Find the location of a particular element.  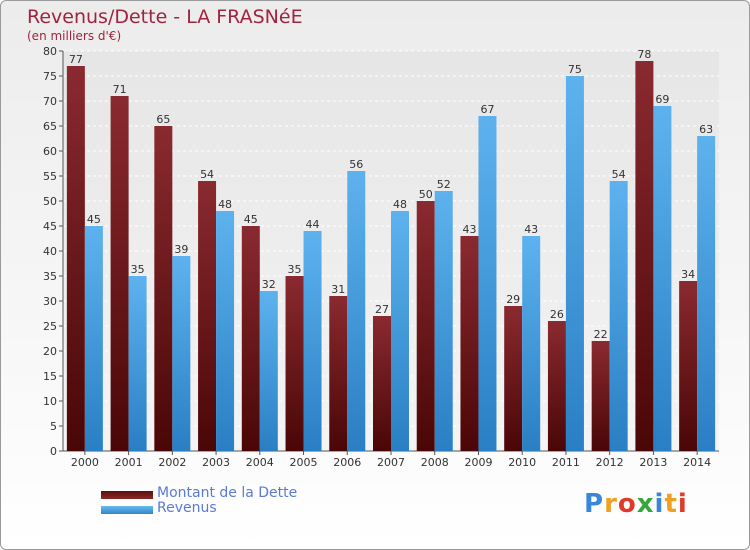

y-tick-label: 75 is located at coordinates (50, 76).